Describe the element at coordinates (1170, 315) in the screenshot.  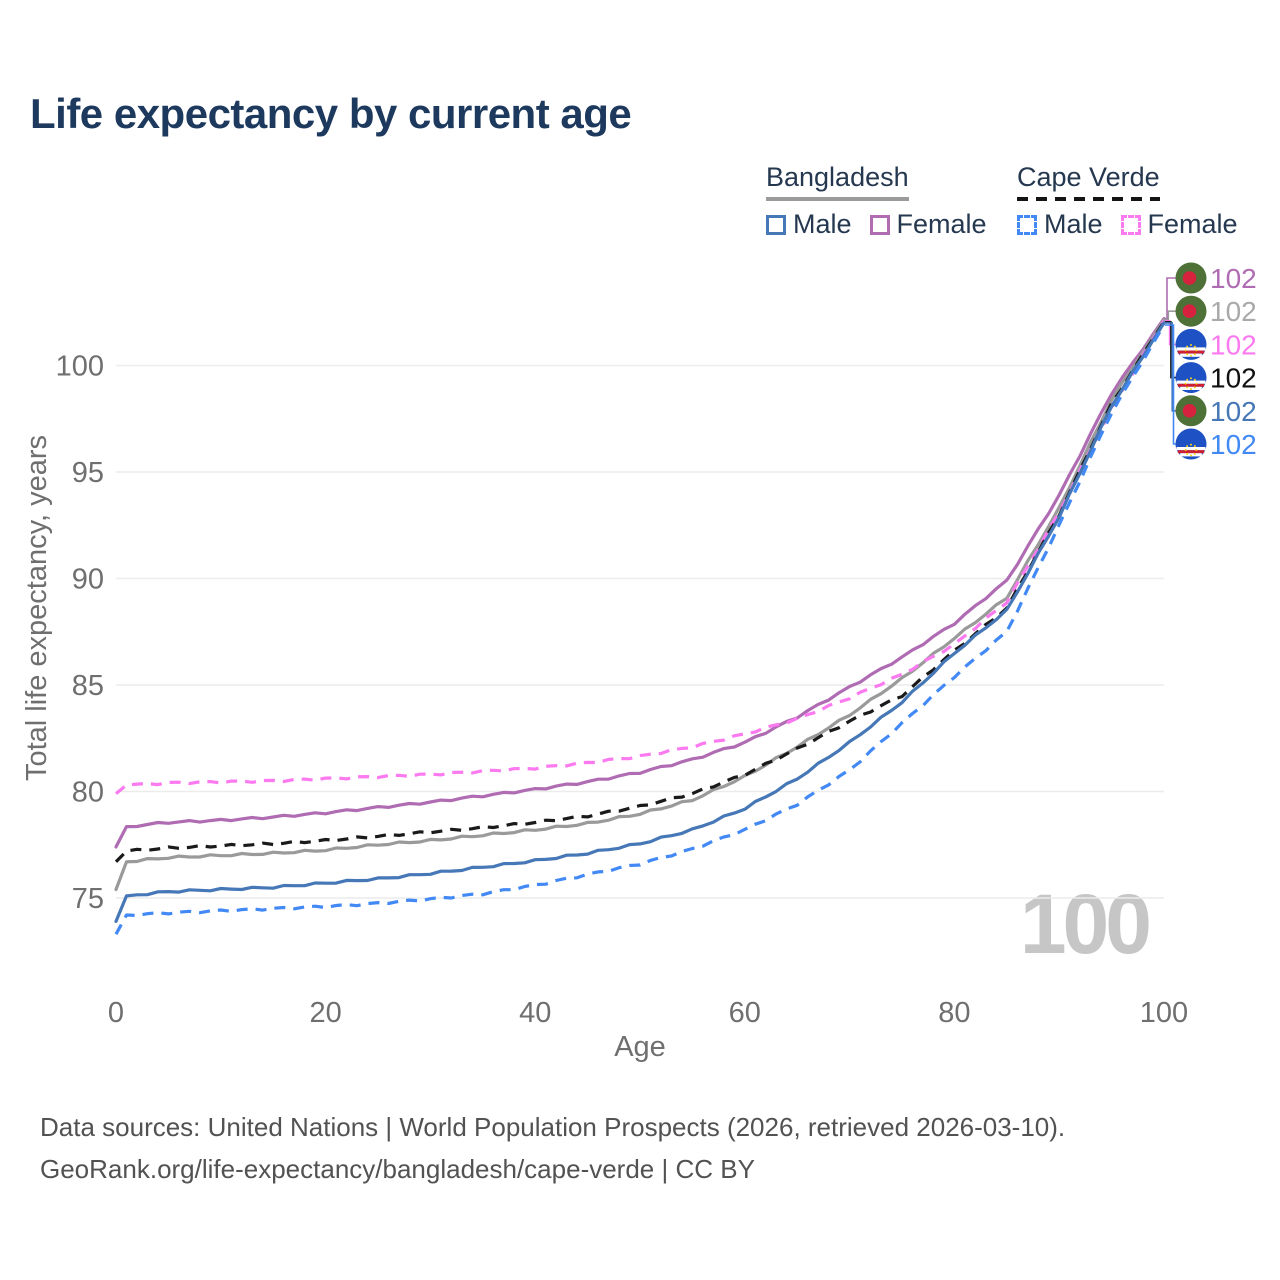
I see `leader-line-bangladesh-total` at that location.